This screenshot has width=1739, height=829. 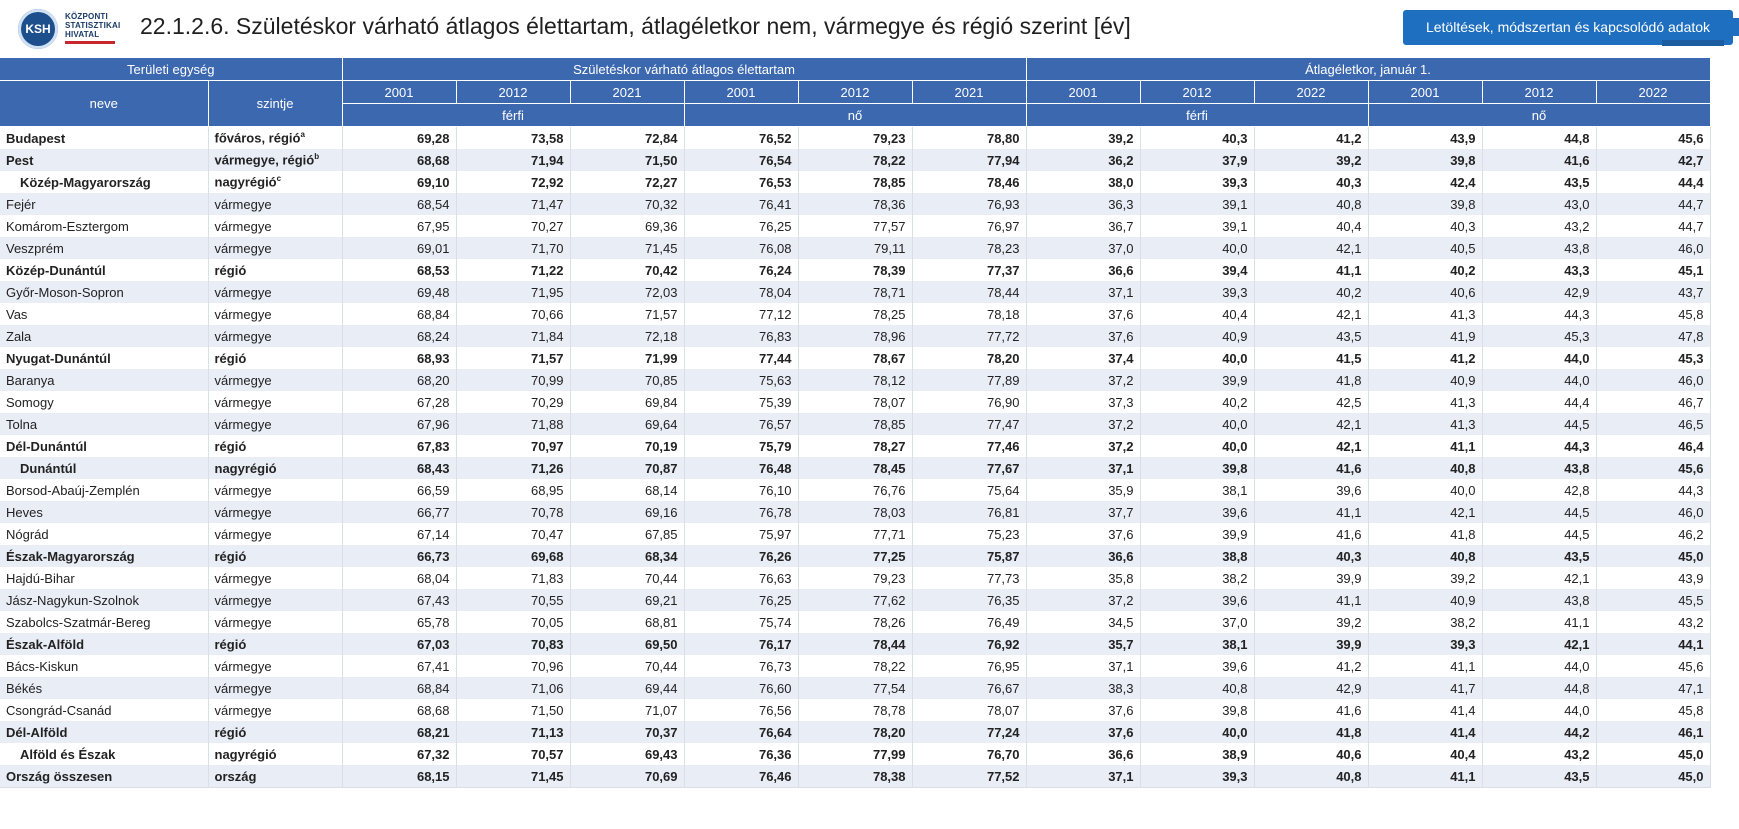 What do you see at coordinates (1197, 115) in the screenshot?
I see `header-sex-male: férfi` at bounding box center [1197, 115].